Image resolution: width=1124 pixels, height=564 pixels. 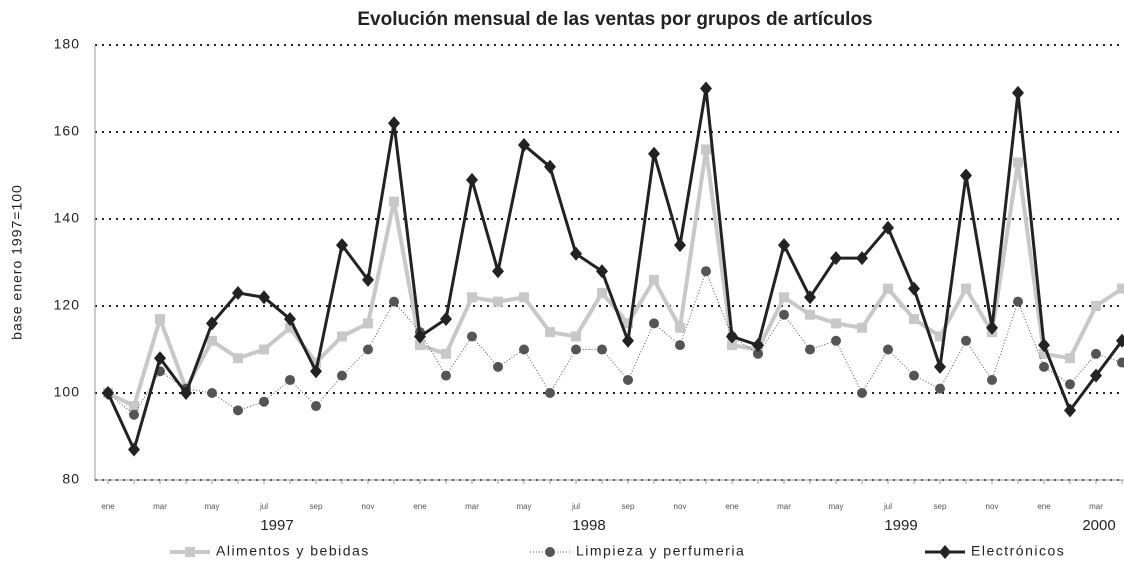 I want to click on year-label: 1999, so click(x=900, y=525).